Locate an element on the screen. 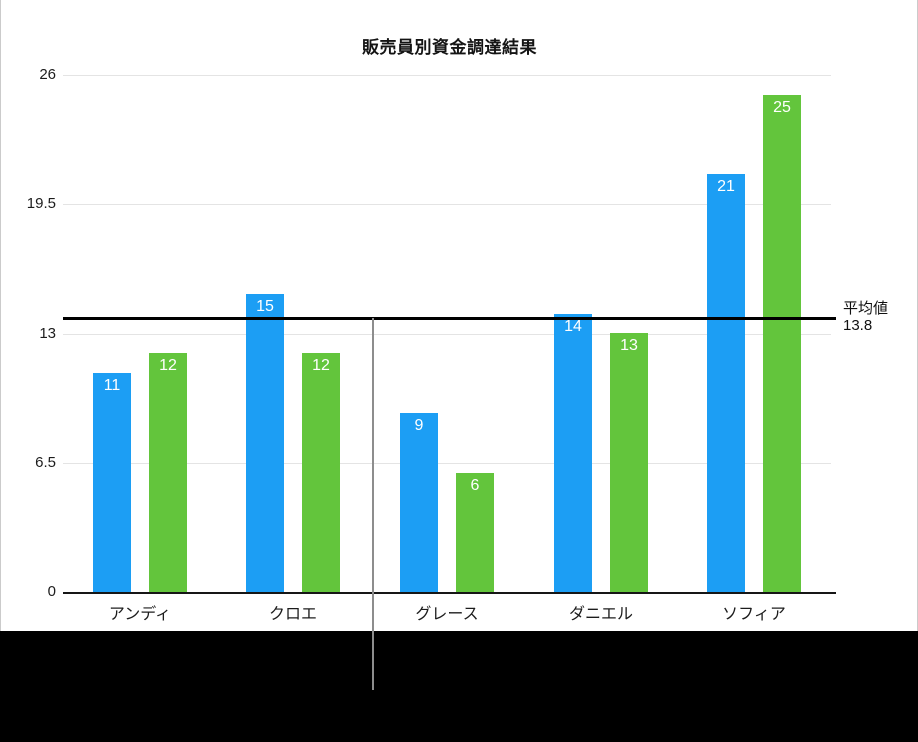  average-line-label-title: 平均値 is located at coordinates (866, 308).